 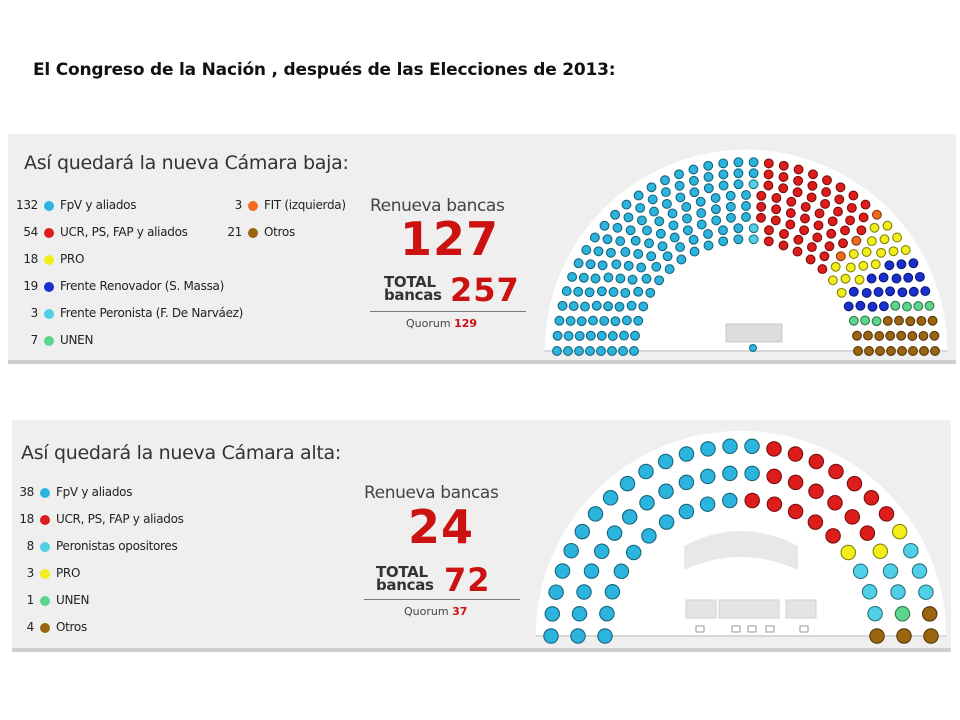 What do you see at coordinates (801, 609) in the screenshot?
I see `secretary-desk` at bounding box center [801, 609].